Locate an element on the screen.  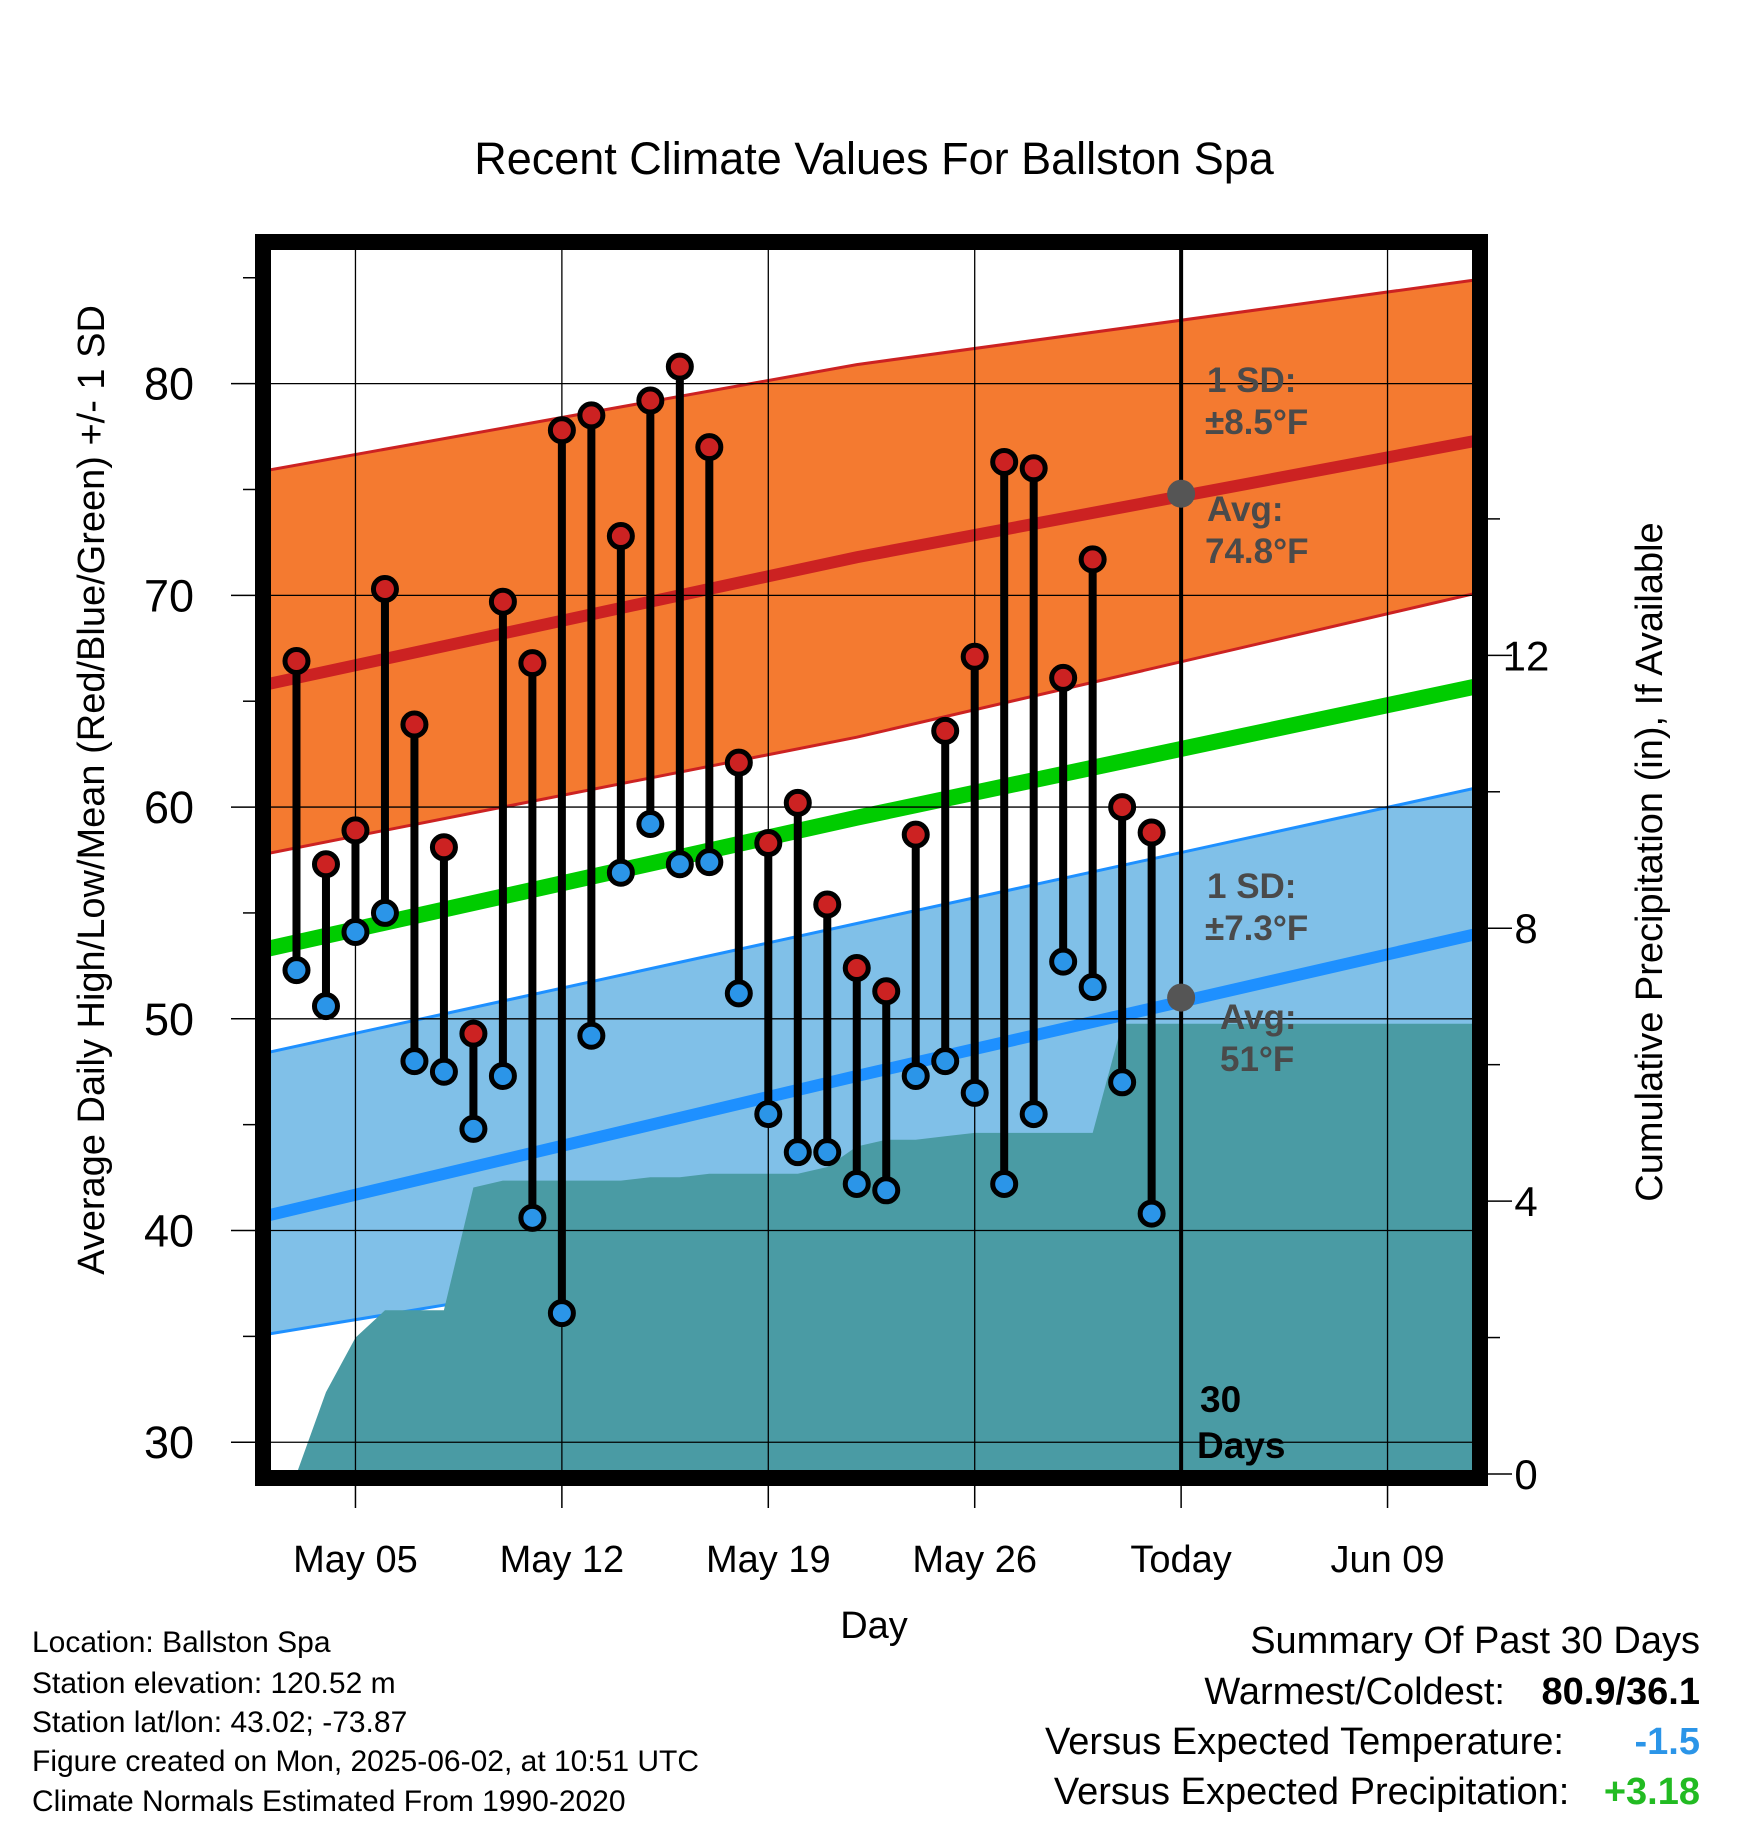
x-tick-label: May 12 is located at coordinates (562, 1560).